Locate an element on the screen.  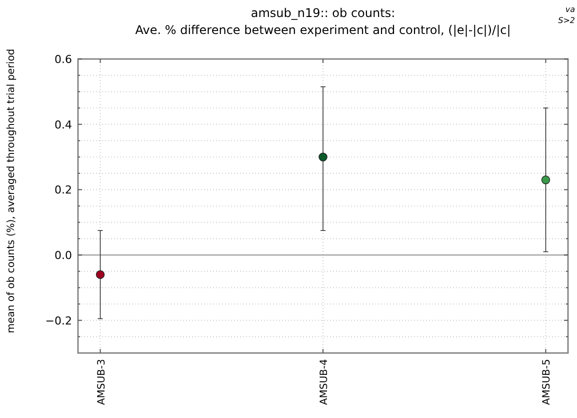
chart-subtitle: Ave. % difference between experiment and control, (|e|-|c|)/|c| is located at coordinates (323, 30).